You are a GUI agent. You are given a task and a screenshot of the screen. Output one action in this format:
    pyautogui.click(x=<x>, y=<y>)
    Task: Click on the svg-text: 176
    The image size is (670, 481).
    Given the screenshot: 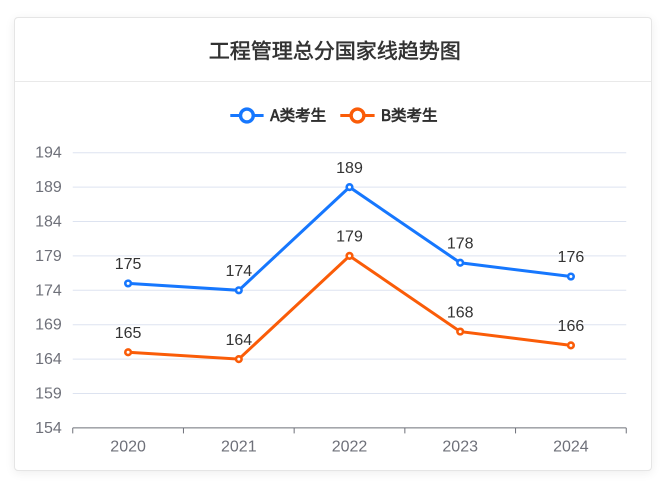 What is the action you would take?
    pyautogui.click(x=571, y=257)
    